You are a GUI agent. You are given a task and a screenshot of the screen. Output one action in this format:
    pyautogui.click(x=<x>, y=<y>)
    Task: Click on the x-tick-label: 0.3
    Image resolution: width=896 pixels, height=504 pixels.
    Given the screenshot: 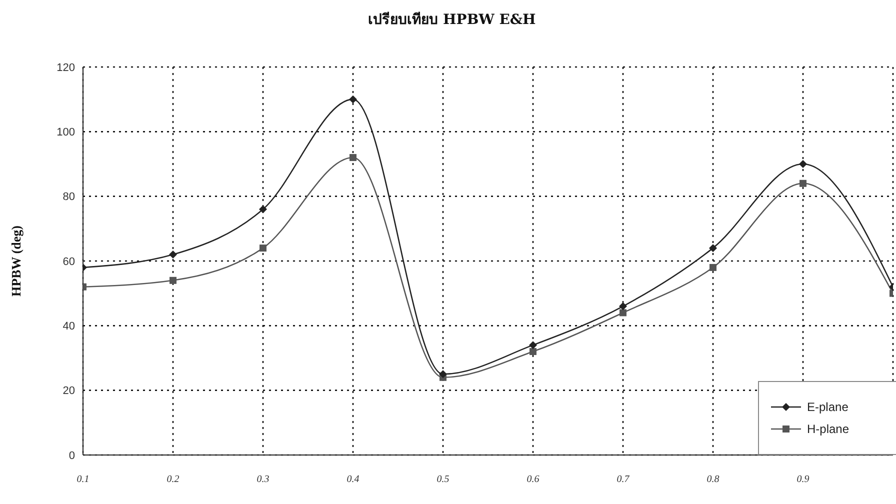 What is the action you would take?
    pyautogui.click(x=263, y=480)
    